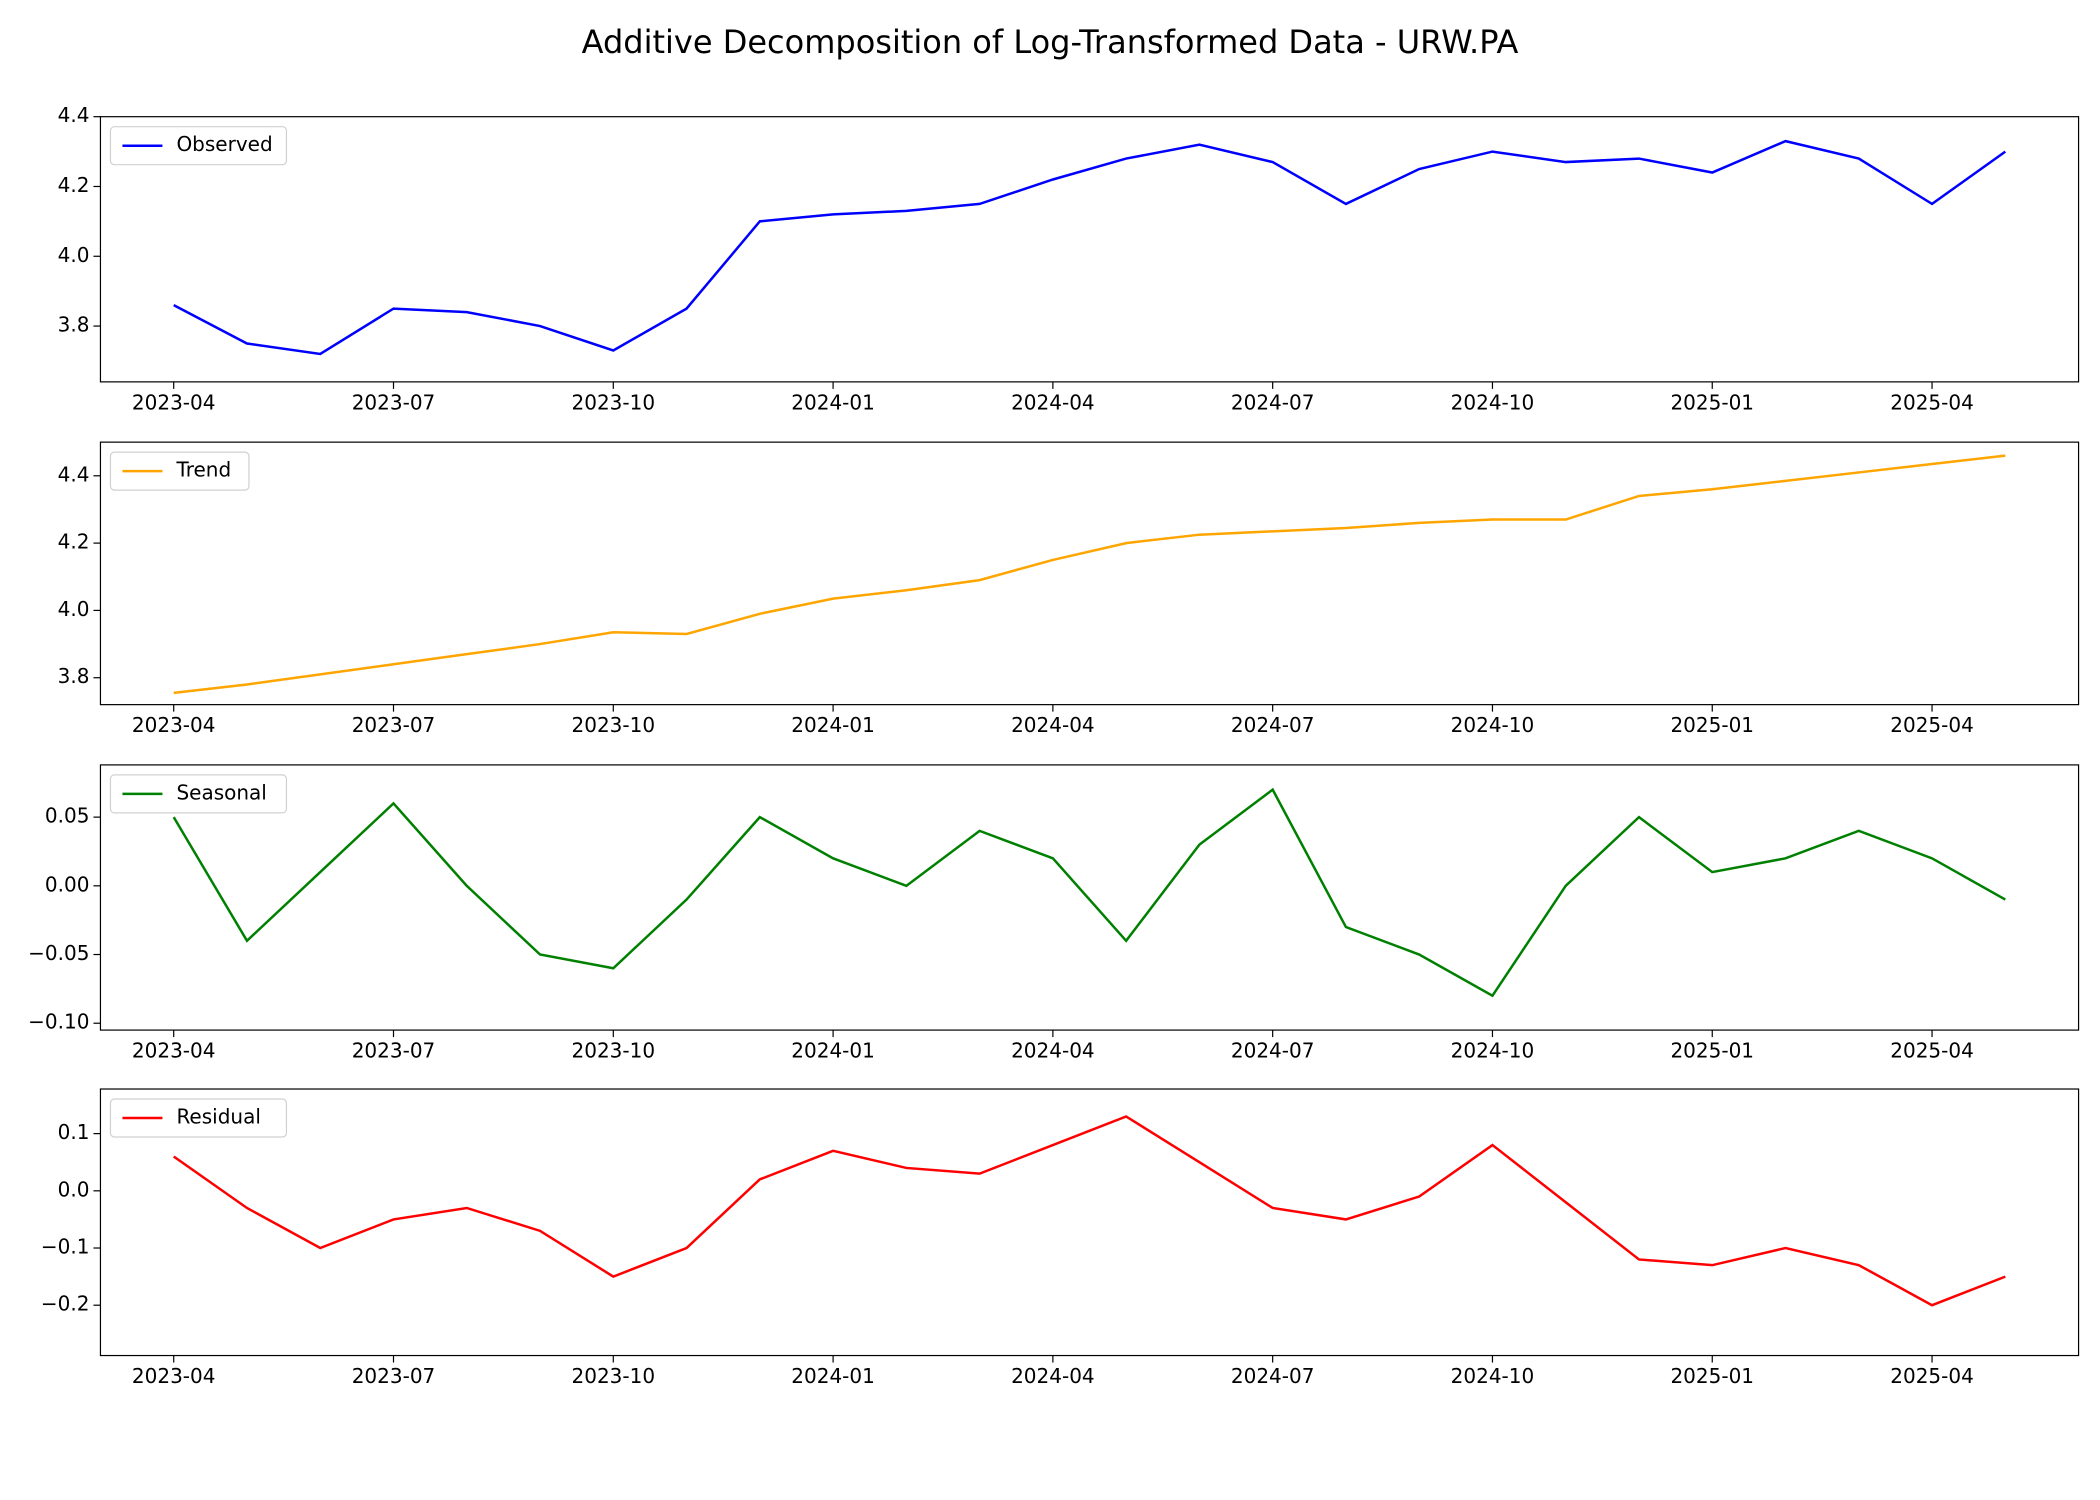 The width and height of the screenshot is (2100, 1500). I want to click on legend: Trend, so click(179, 471).